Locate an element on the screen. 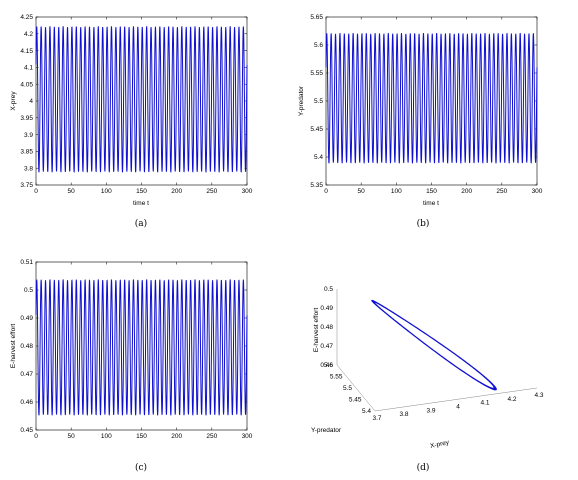 The image size is (578, 480). panel-a-ytick-label: 3.8 is located at coordinates (28, 168).